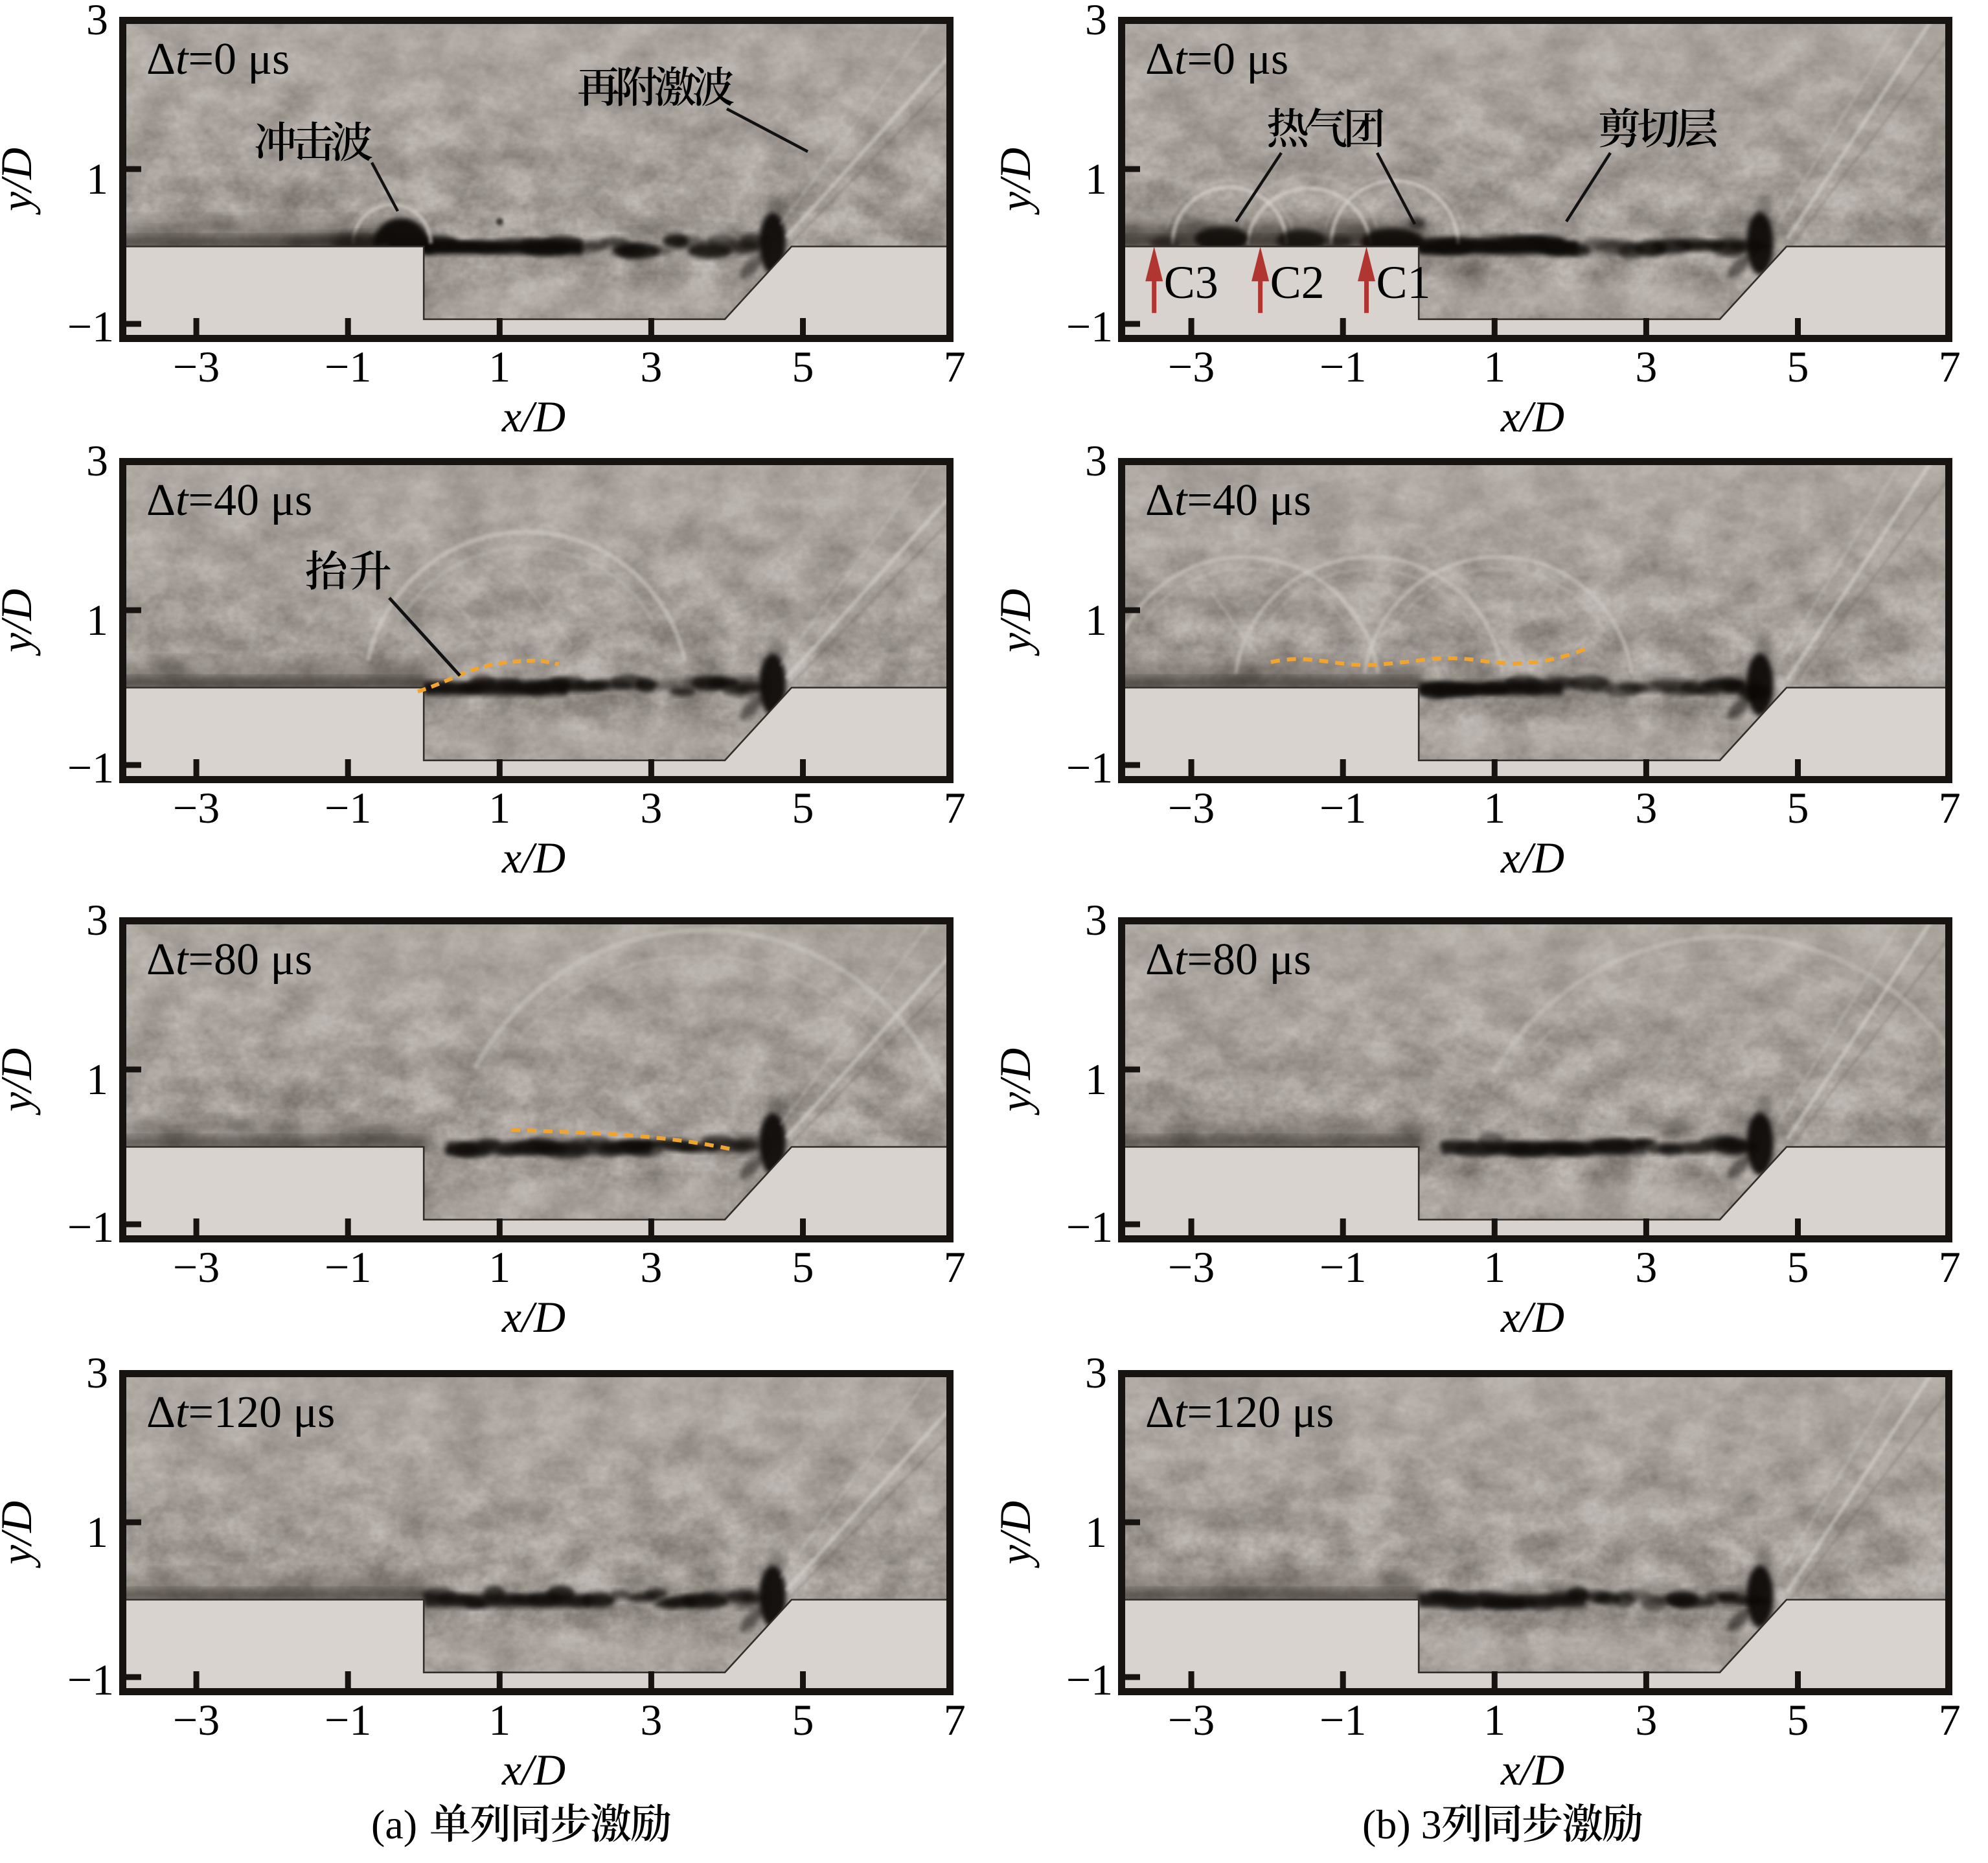  Describe the element at coordinates (1404, 282) in the screenshot. I see `svg-text: C1` at that location.